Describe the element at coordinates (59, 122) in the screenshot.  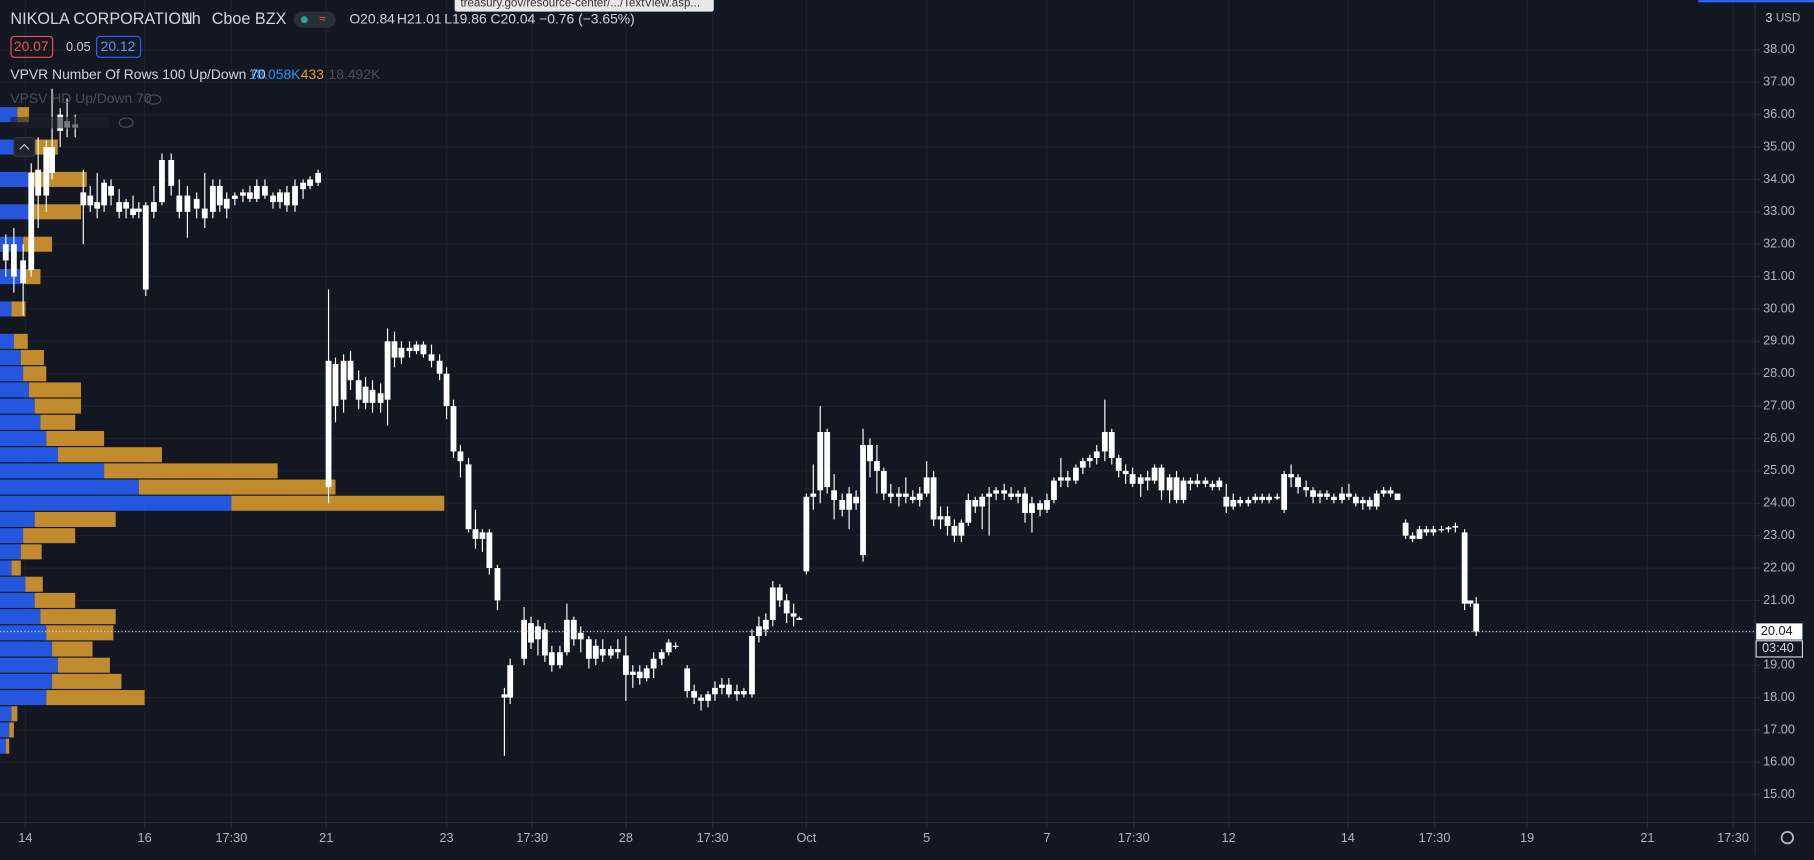
I see `indicator3-placeholder` at that location.